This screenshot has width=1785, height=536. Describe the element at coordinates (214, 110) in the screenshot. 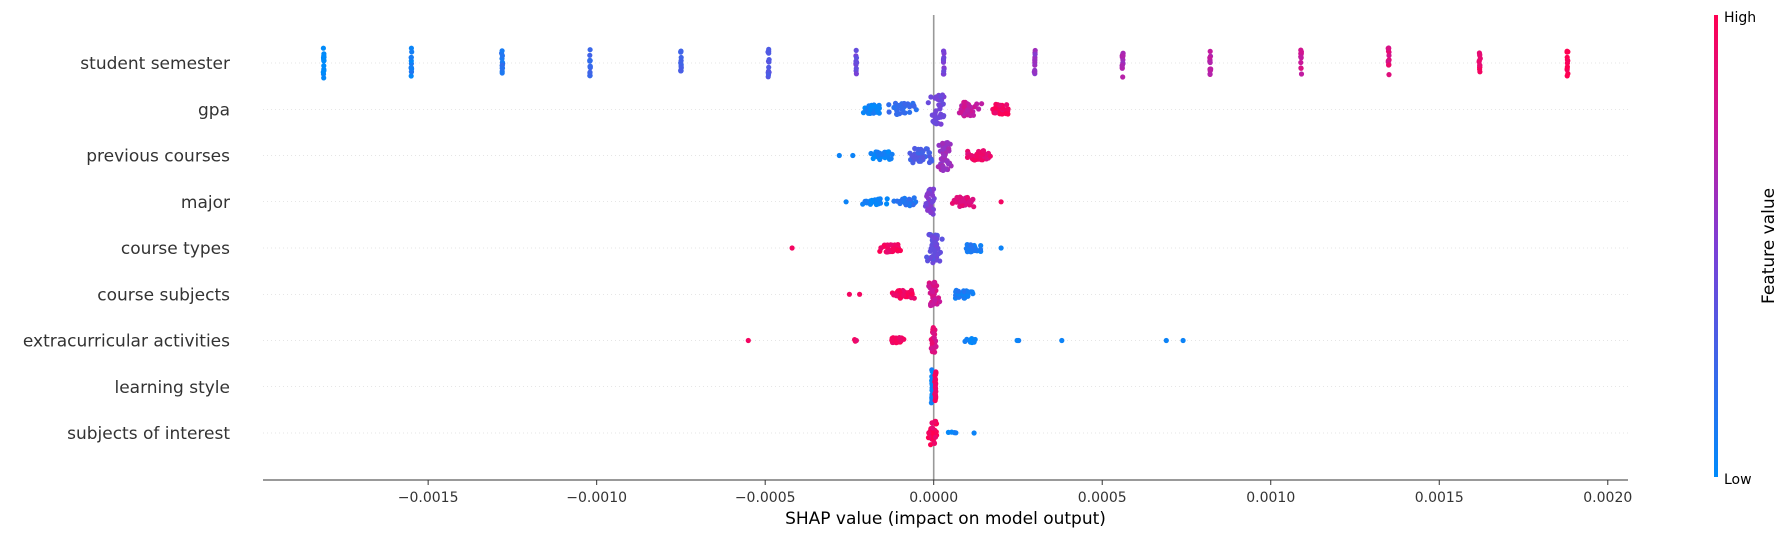

I see `feature-label: gpa` at that location.